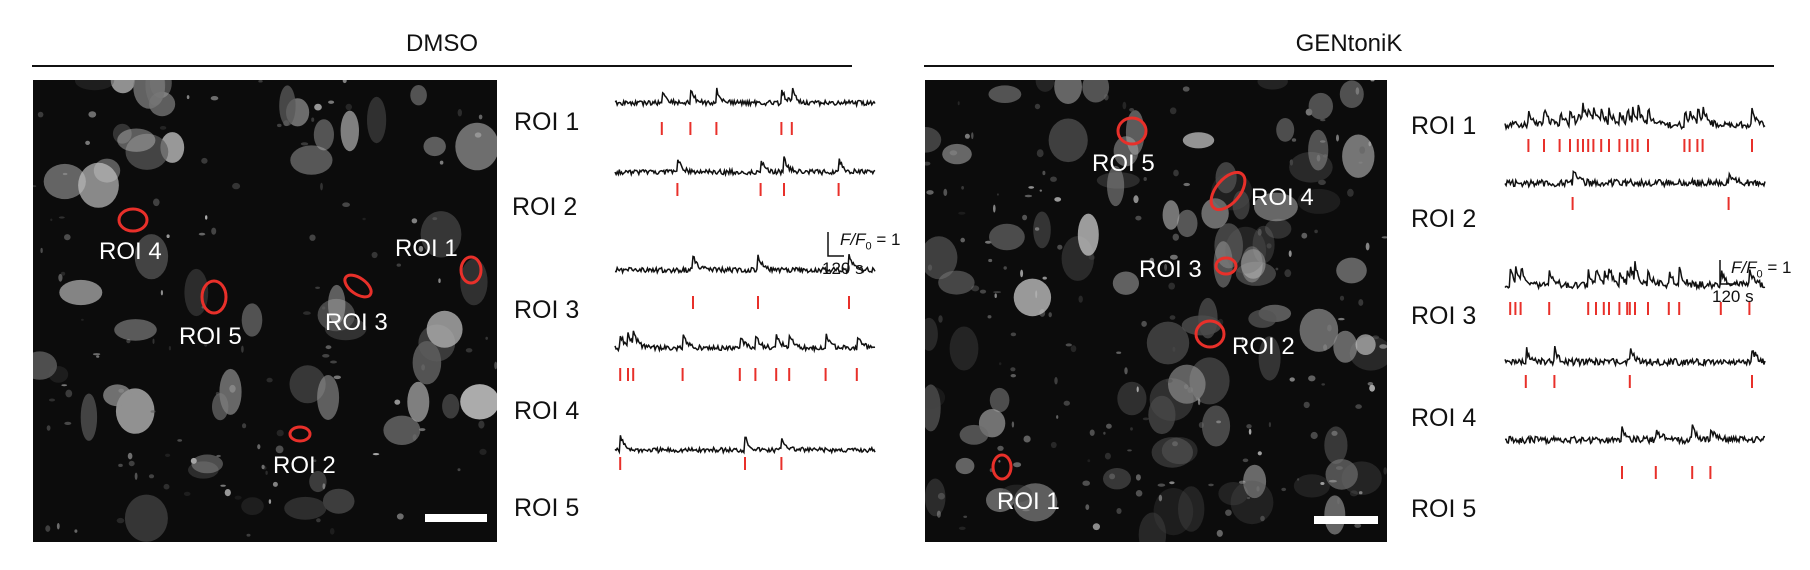 The width and height of the screenshot is (1810, 570). I want to click on roi-2-outline, so click(1210, 334).